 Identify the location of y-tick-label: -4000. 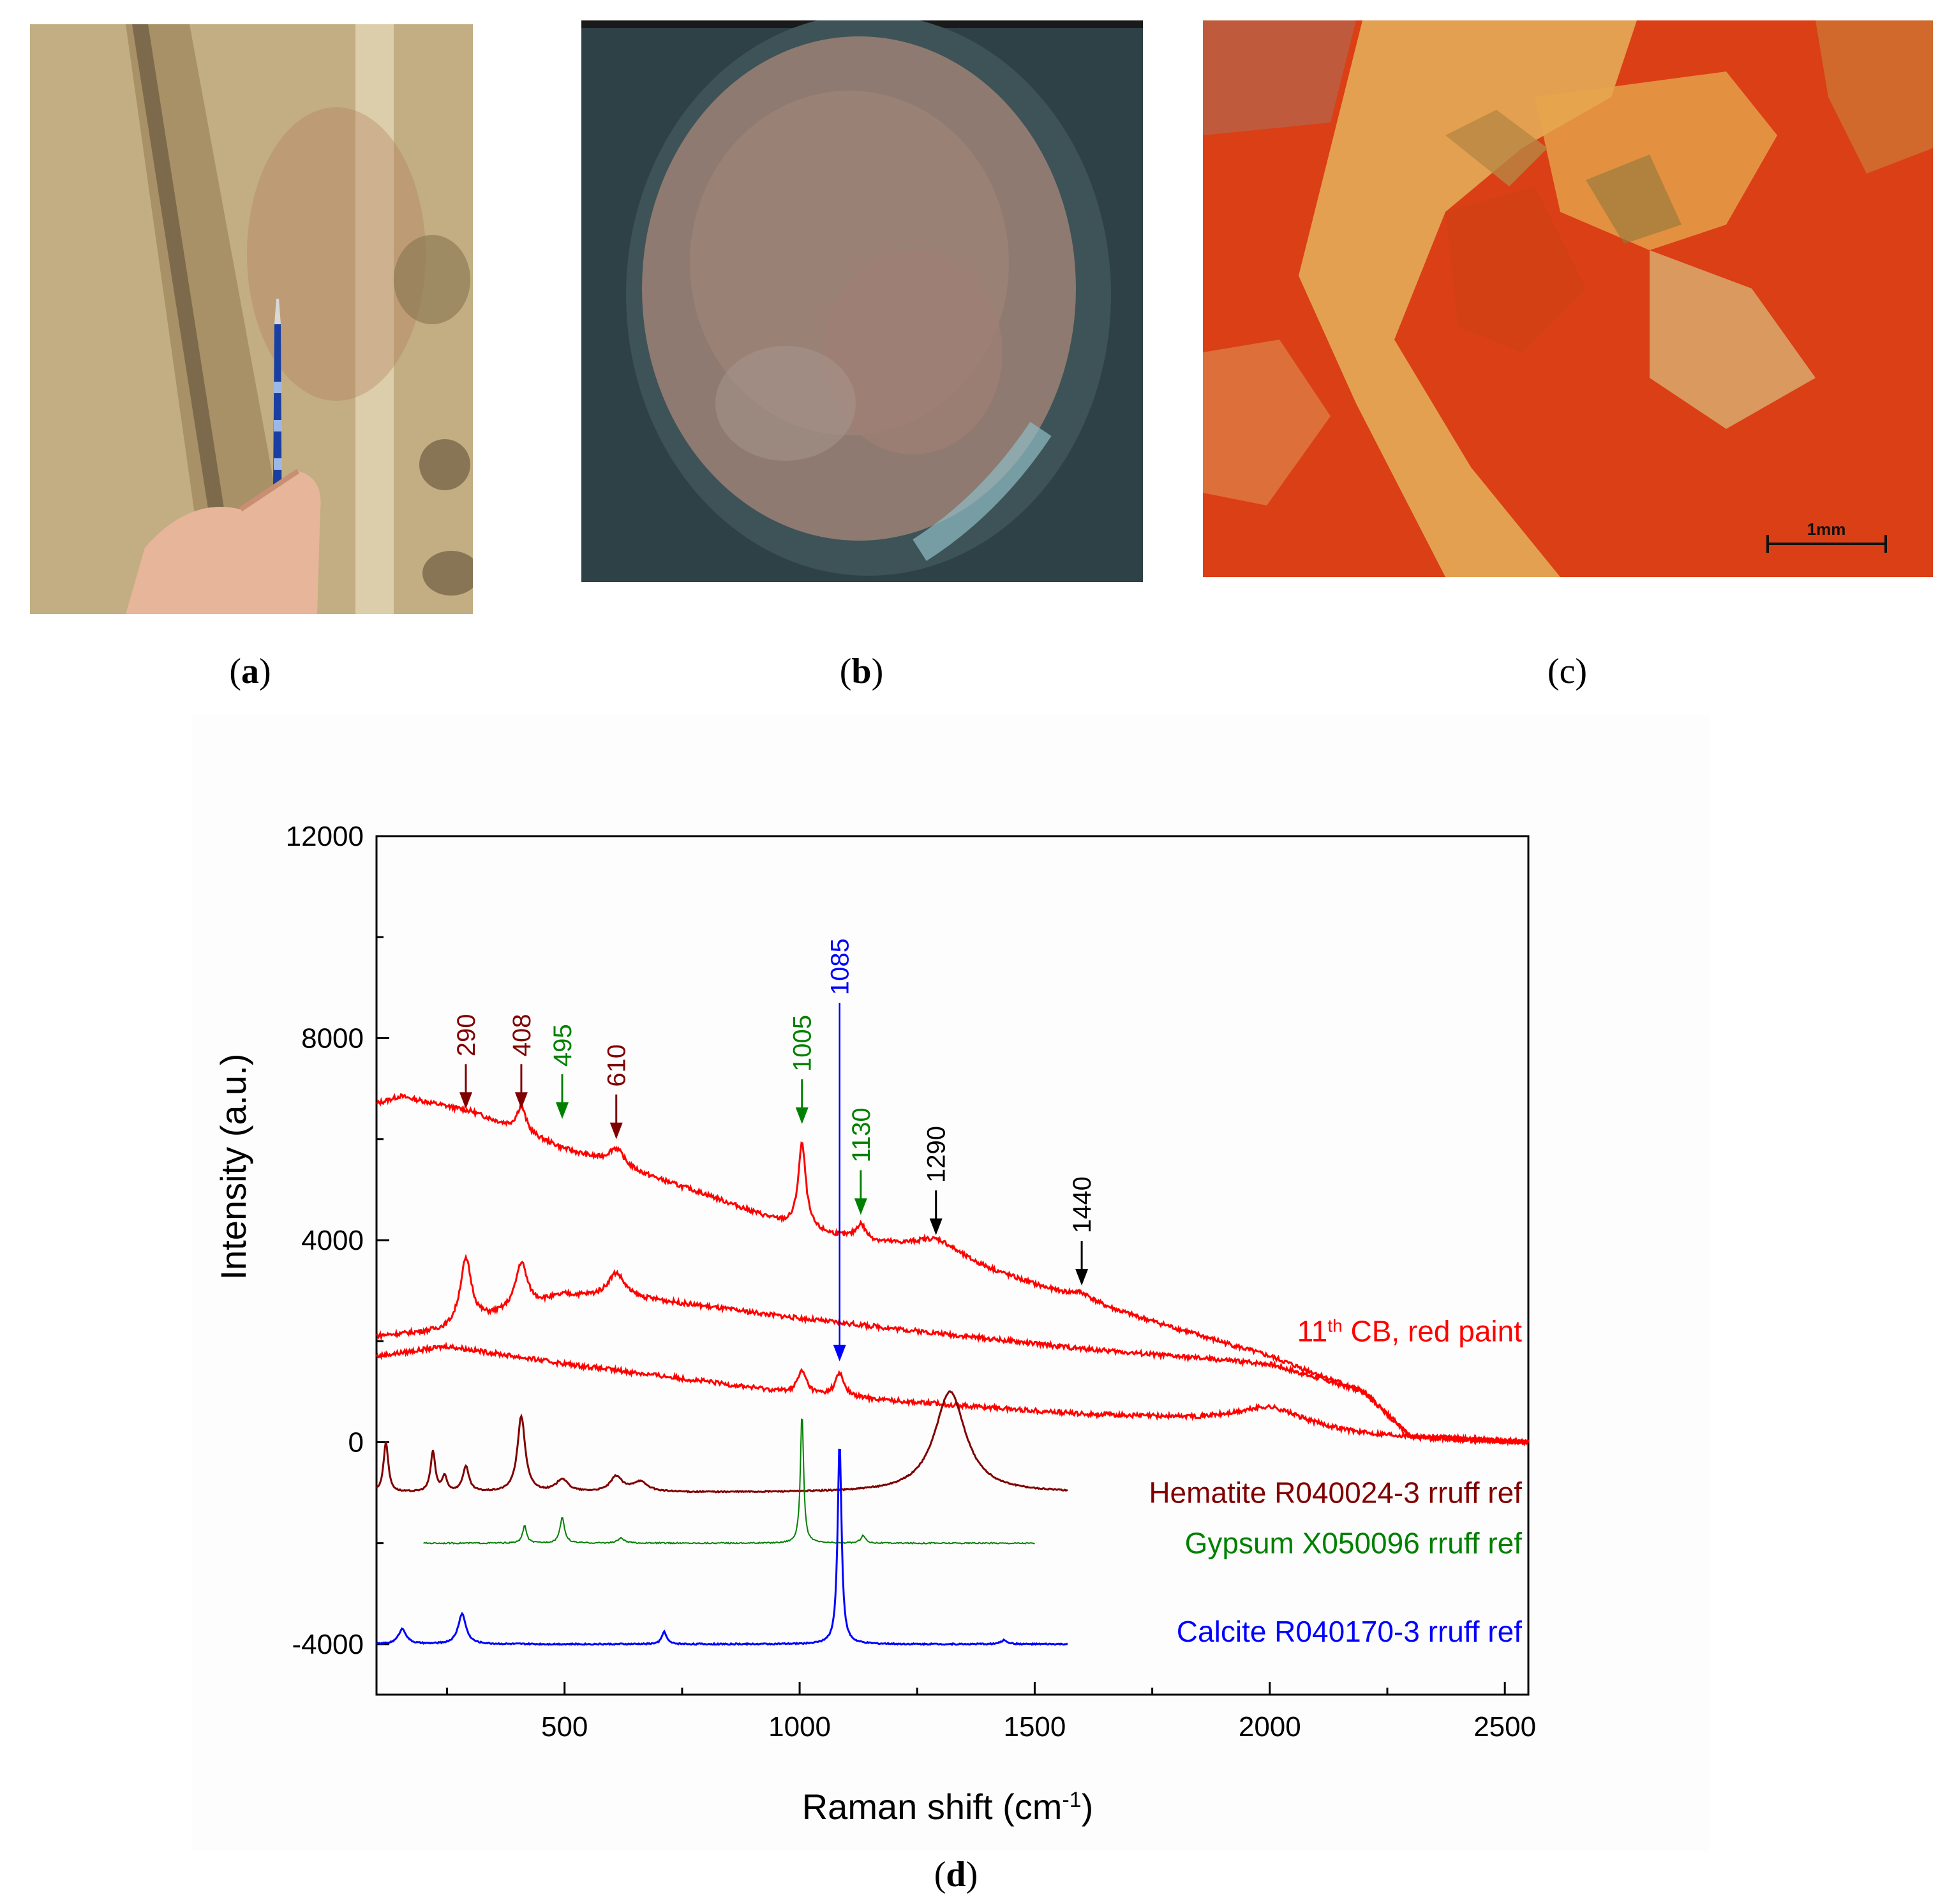
(328, 1644).